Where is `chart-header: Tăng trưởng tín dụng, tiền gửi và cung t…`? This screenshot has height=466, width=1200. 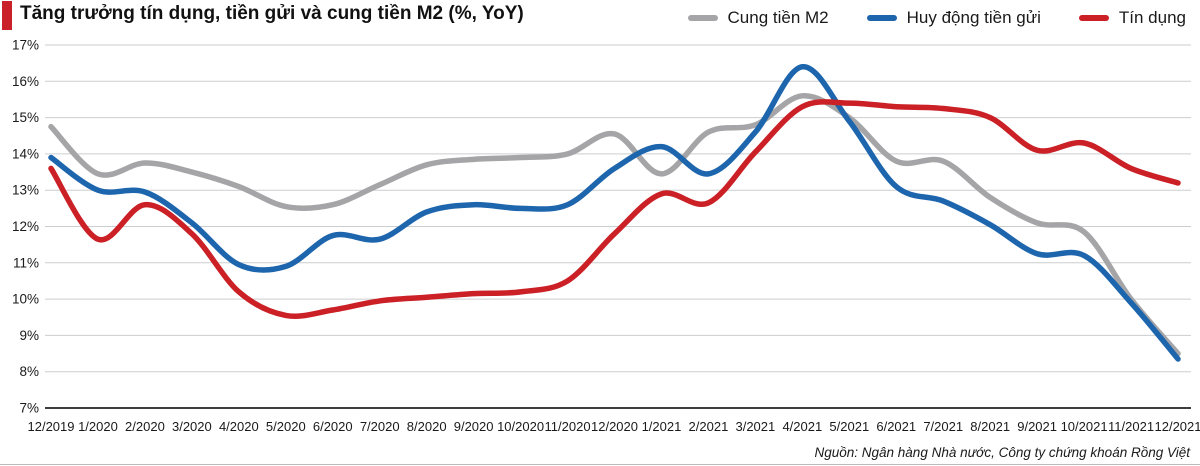
chart-header: Tăng trưởng tín dụng, tiền gửi và cung t… is located at coordinates (600, 17).